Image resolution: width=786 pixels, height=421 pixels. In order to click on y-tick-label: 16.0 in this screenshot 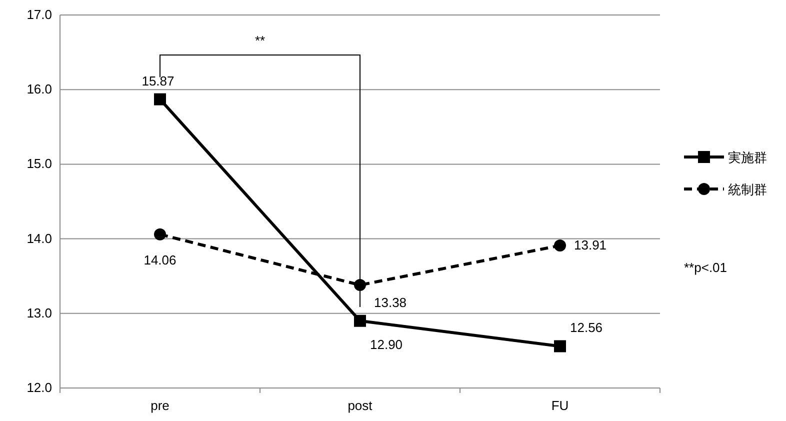, I will do `click(39, 89)`.